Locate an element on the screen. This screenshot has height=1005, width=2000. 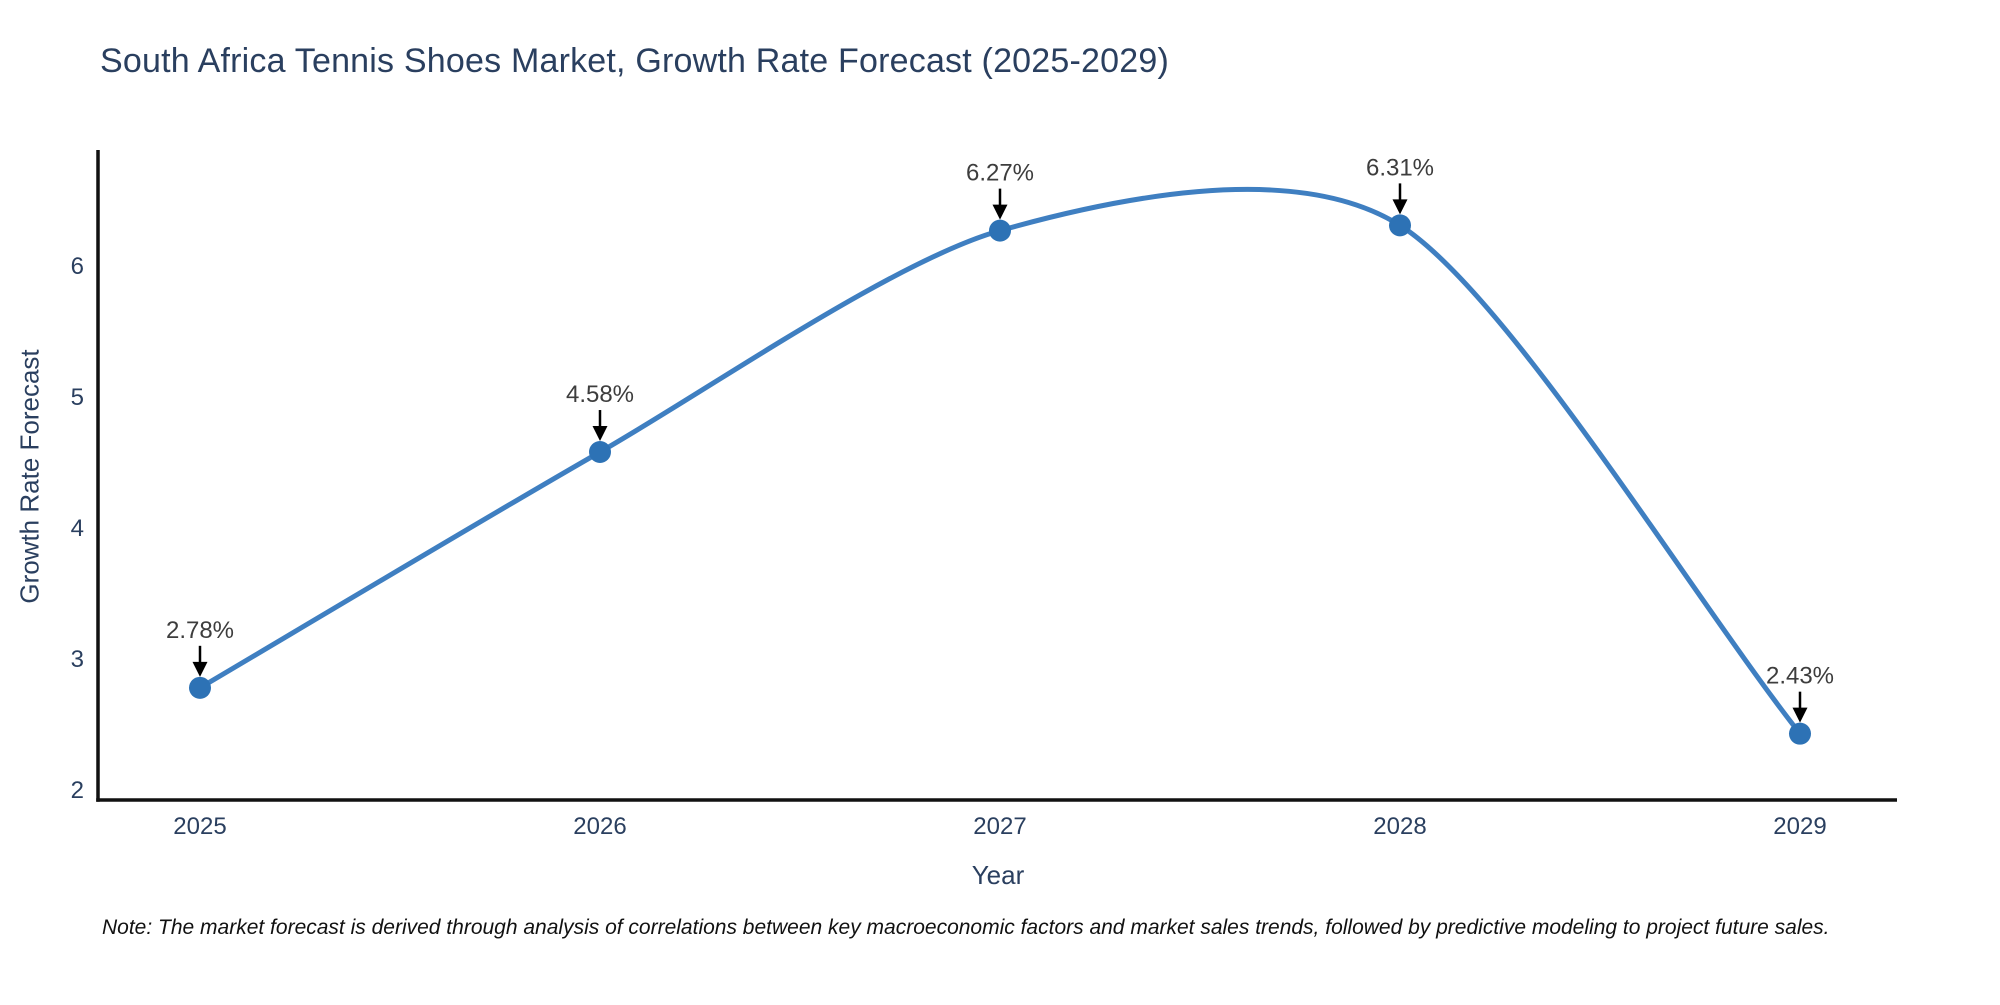
y-axis-title: Growth Rate Forecast is located at coordinates (29, 476).